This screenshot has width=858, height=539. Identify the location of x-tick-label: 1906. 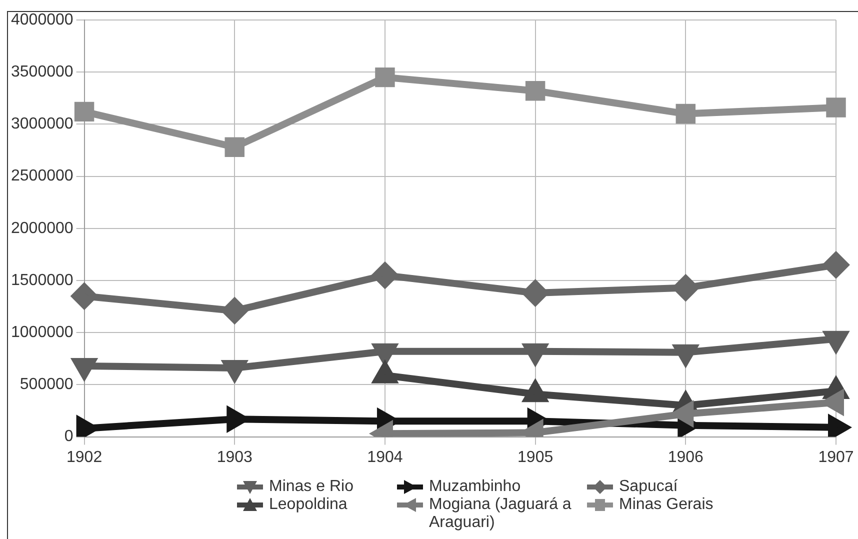
(686, 457).